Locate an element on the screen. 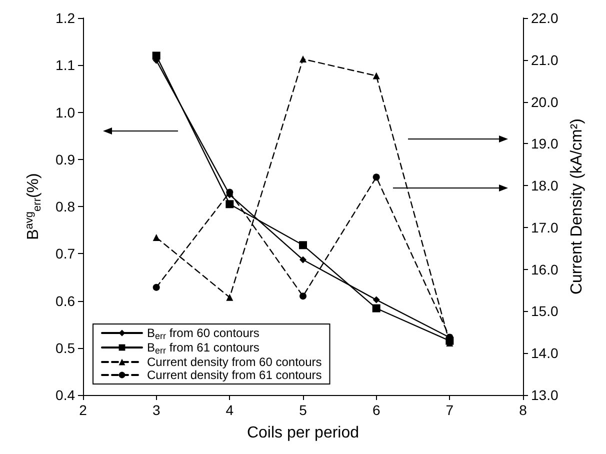 Image resolution: width=606 pixels, height=454 pixels. x-tick-label: 5 is located at coordinates (303, 410).